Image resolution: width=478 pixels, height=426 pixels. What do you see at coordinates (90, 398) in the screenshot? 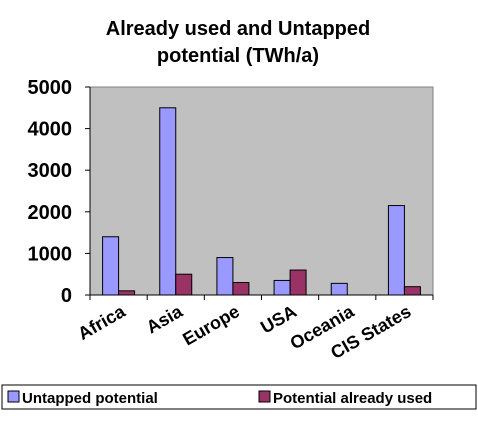
I see `legend-label-untapped: Untapped potential` at bounding box center [90, 398].